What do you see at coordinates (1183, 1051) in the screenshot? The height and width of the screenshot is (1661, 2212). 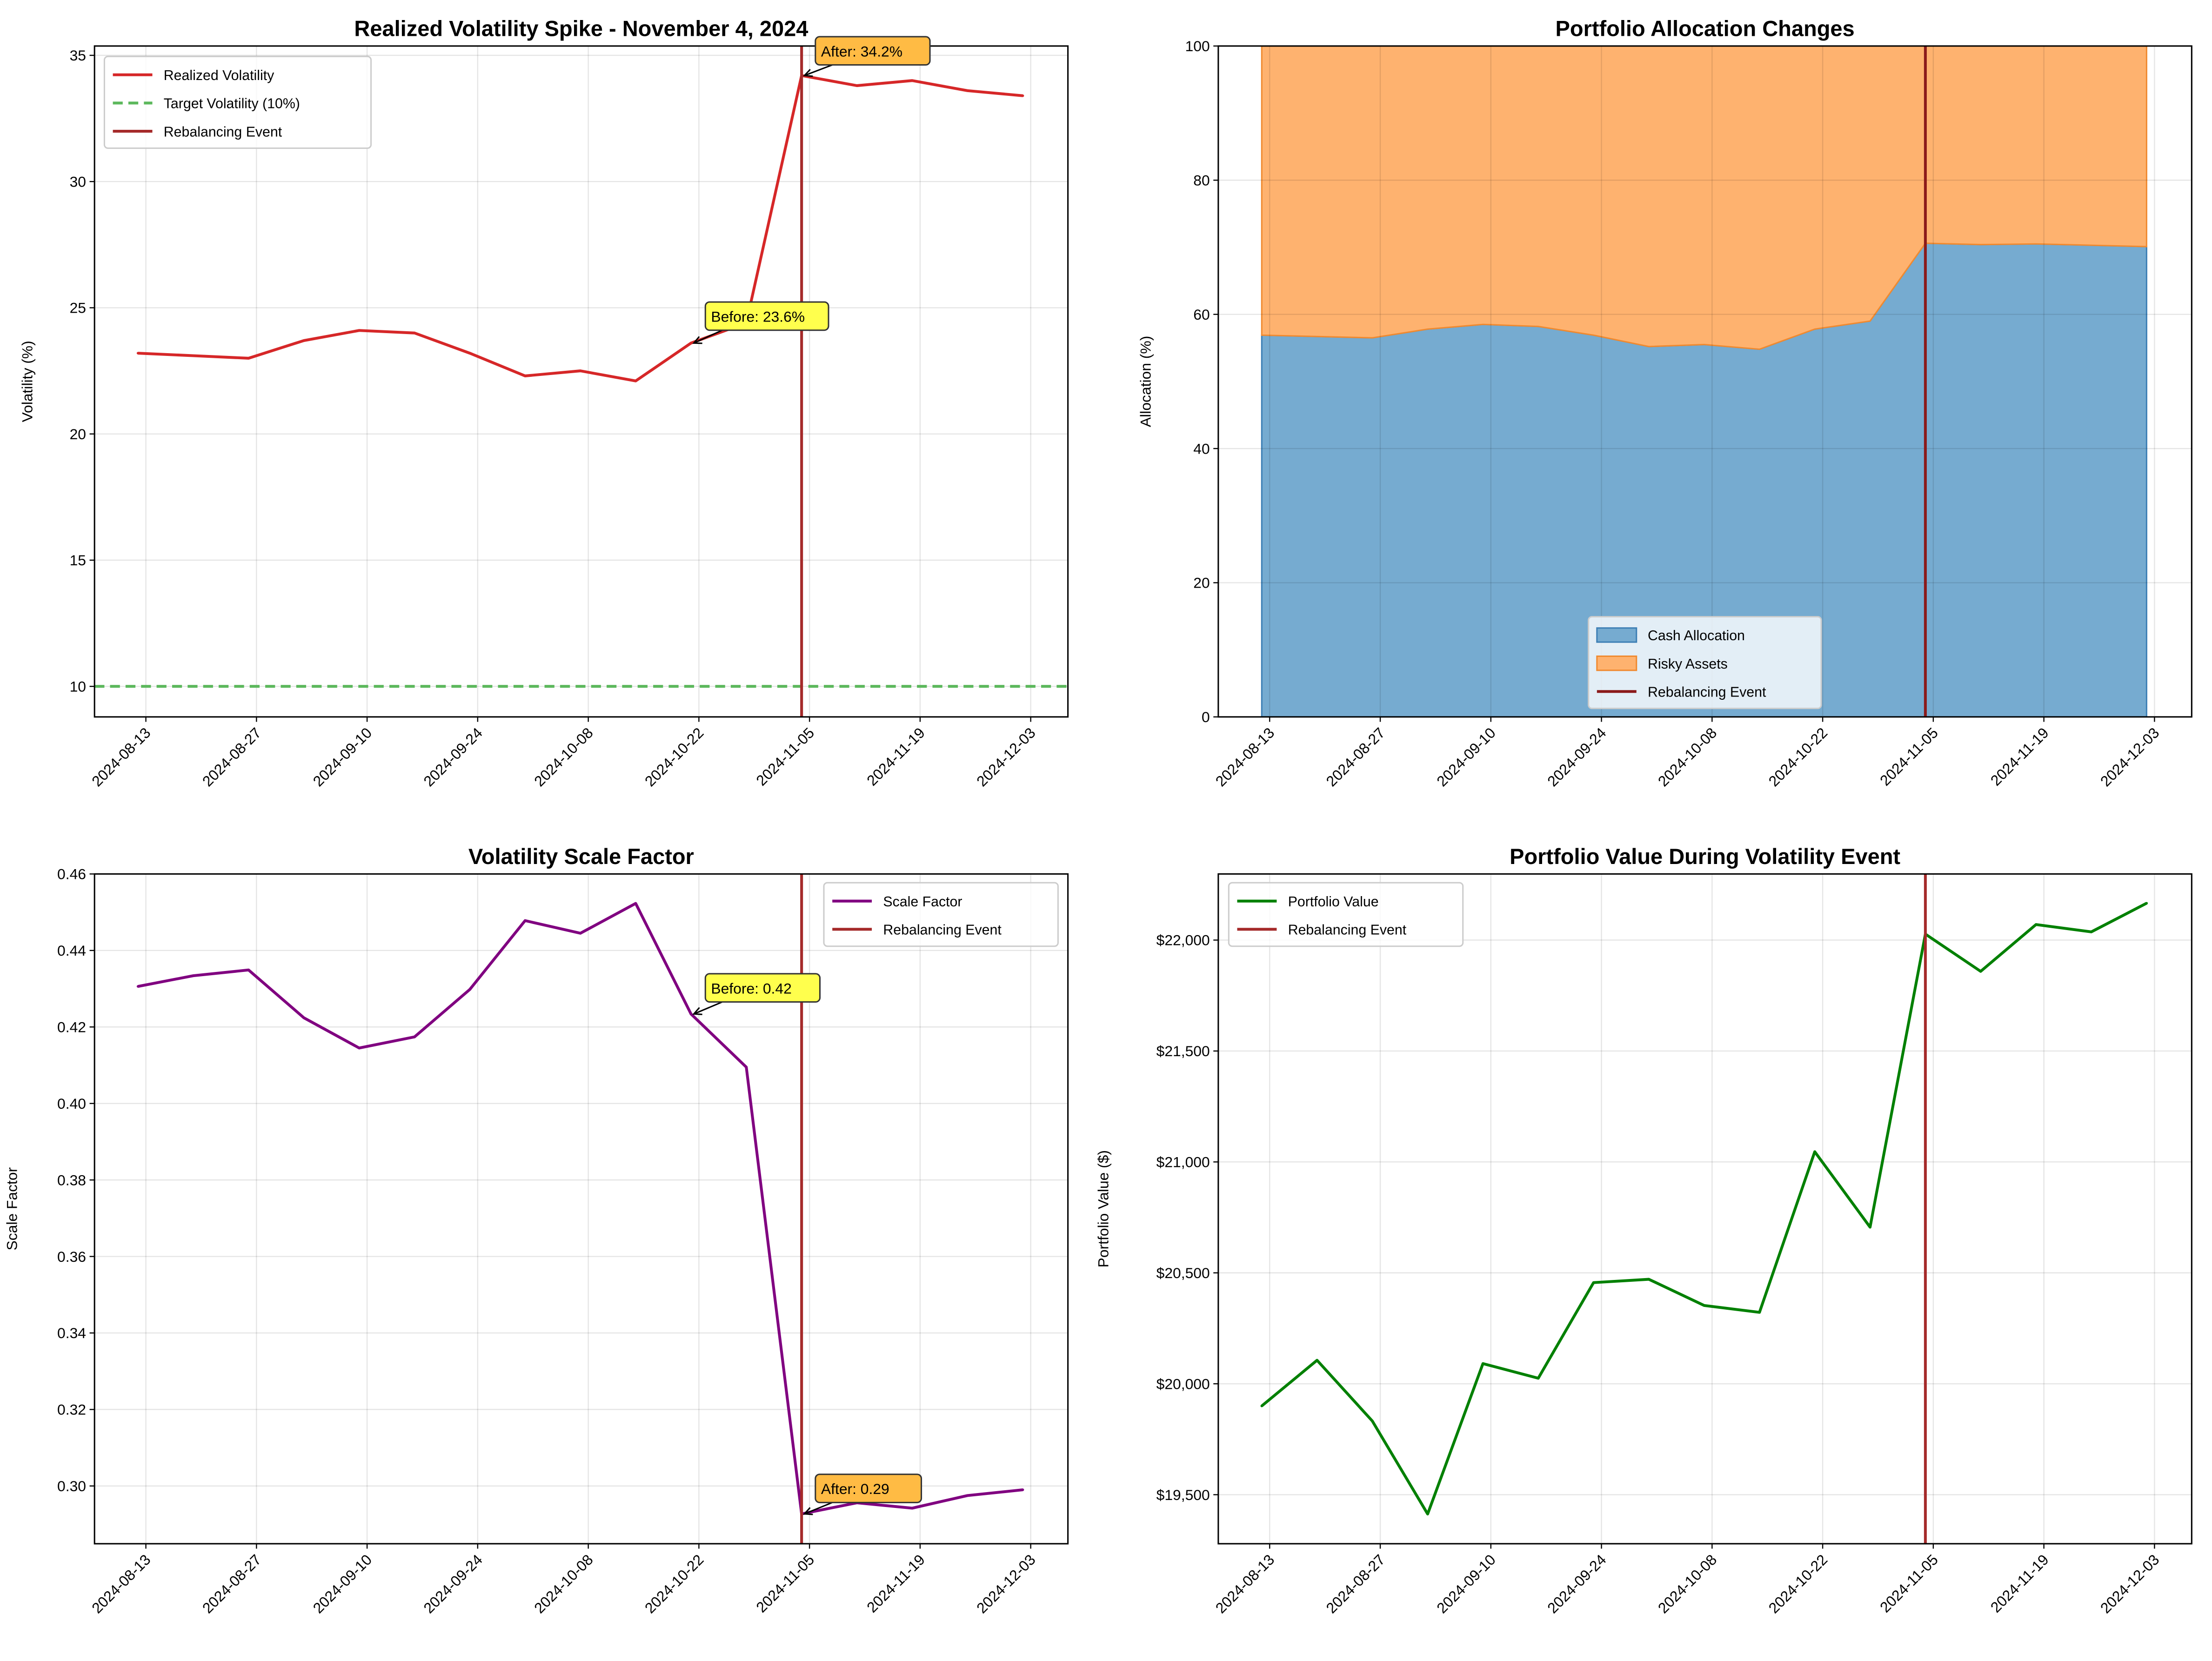 I see `y-tick-label: $21,500` at bounding box center [1183, 1051].